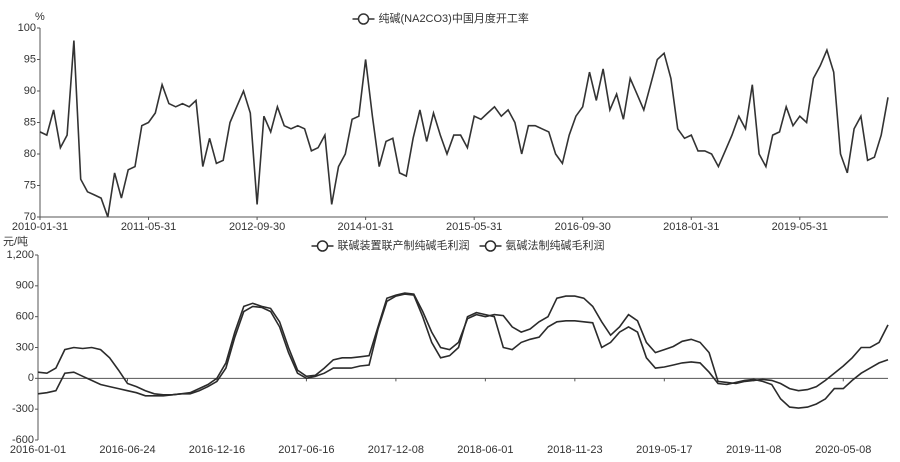 The height and width of the screenshot is (462, 900). What do you see at coordinates (365, 227) in the screenshot?
I see `x-tick-label: 2014-01-31` at bounding box center [365, 227].